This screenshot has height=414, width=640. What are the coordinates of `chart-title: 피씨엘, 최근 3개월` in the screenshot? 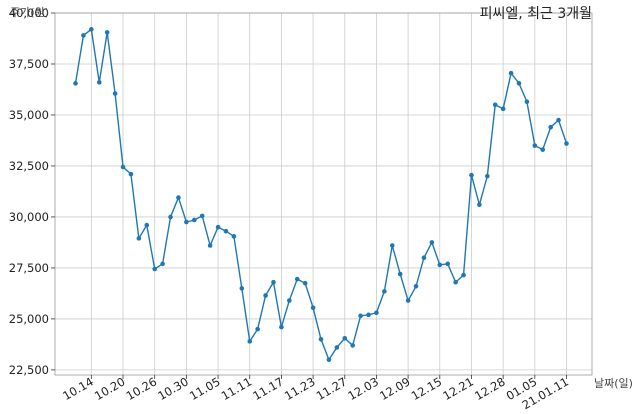 It's located at (536, 14).